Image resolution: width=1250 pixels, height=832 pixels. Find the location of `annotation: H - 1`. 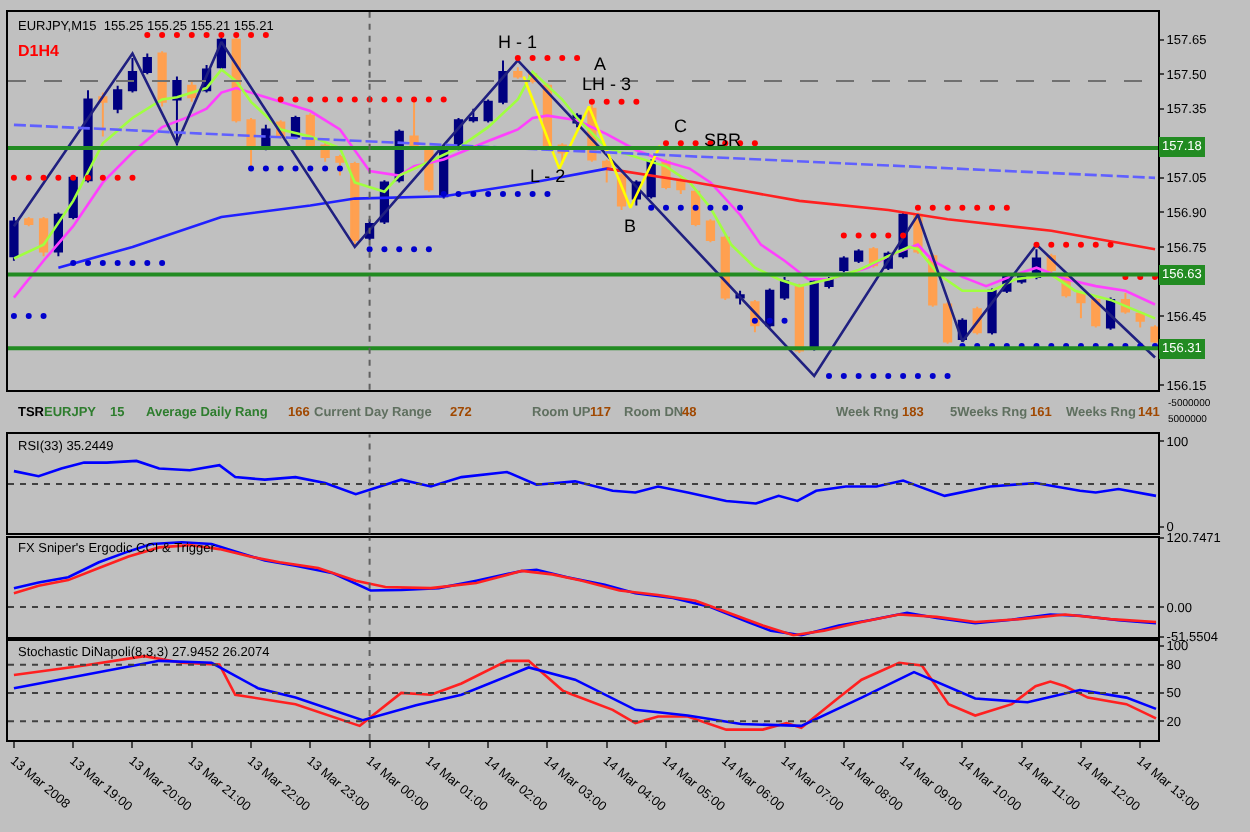

annotation: H - 1 is located at coordinates (518, 42).